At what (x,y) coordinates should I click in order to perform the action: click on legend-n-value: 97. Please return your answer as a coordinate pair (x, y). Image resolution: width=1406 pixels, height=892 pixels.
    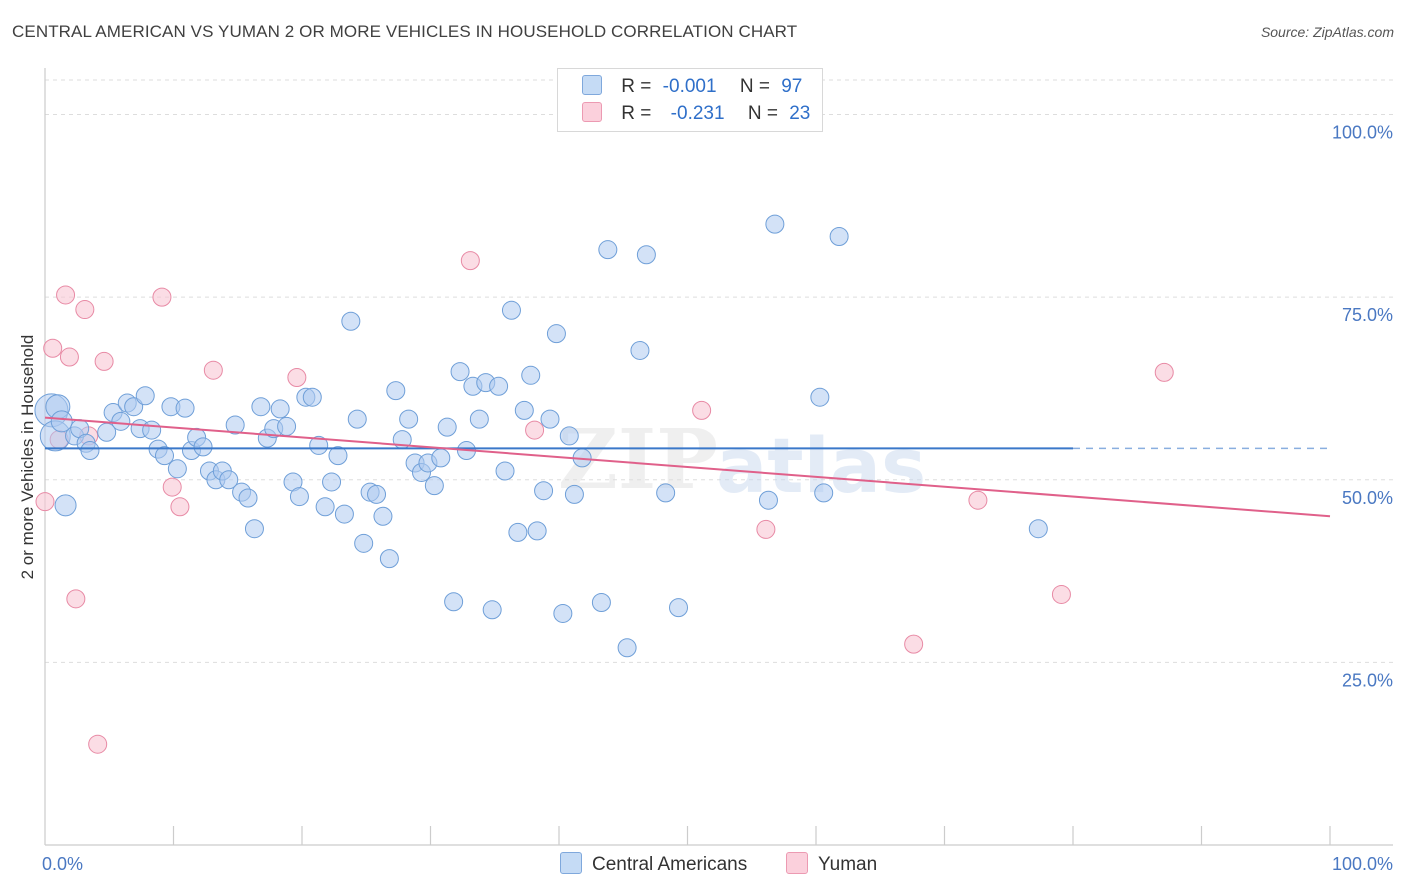
    Looking at the image, I should click on (792, 86).